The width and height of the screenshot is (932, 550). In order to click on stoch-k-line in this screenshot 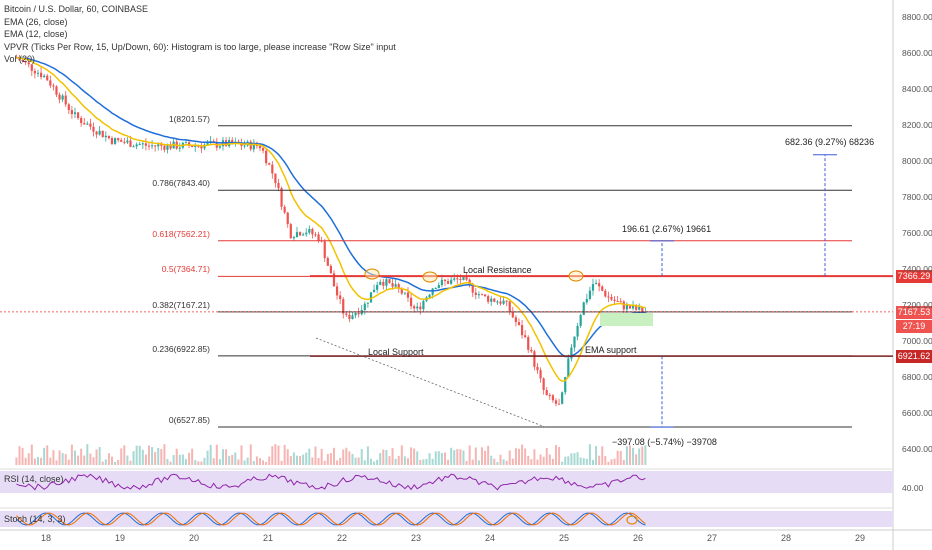, I will do `click(331, 519)`.